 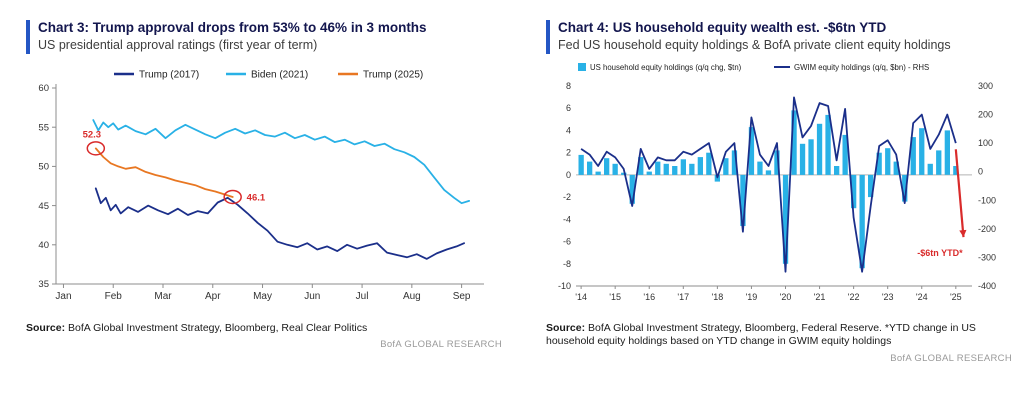 I want to click on y-right-tick-label: 100, so click(x=985, y=143).